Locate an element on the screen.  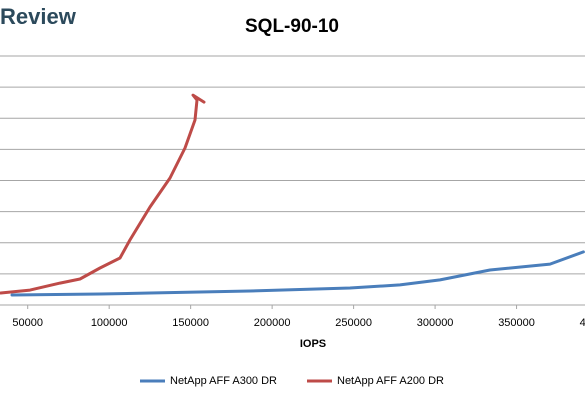
x-tick-label: 100000 is located at coordinates (109, 323).